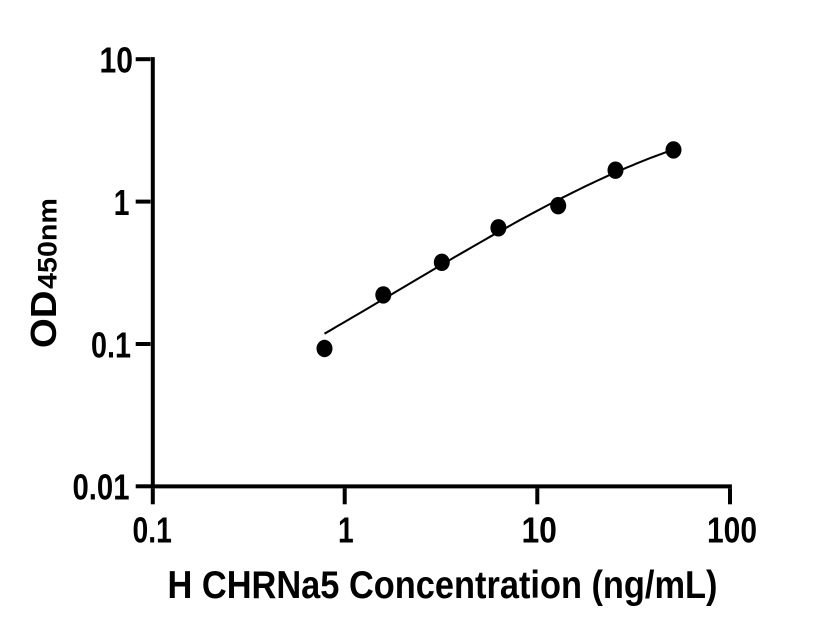  I want to click on svg-text: 100, so click(732, 529).